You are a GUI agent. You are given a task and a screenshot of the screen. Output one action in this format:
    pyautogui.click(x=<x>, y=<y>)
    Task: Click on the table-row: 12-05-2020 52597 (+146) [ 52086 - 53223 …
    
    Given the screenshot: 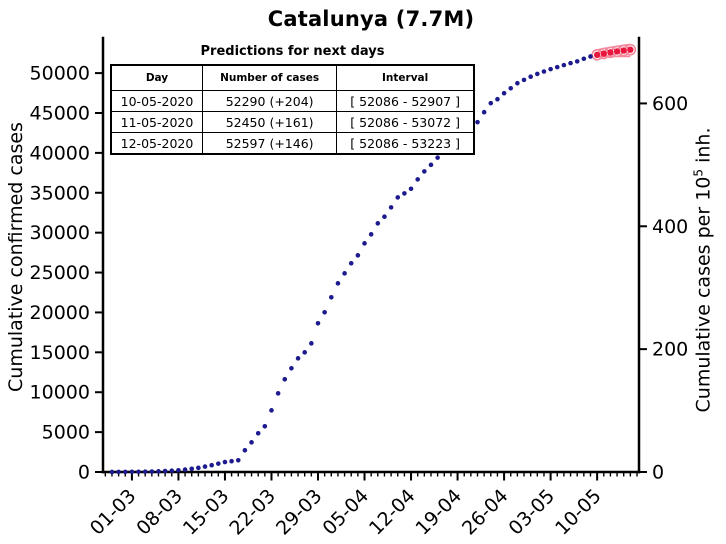 What is the action you would take?
    pyautogui.click(x=292, y=143)
    